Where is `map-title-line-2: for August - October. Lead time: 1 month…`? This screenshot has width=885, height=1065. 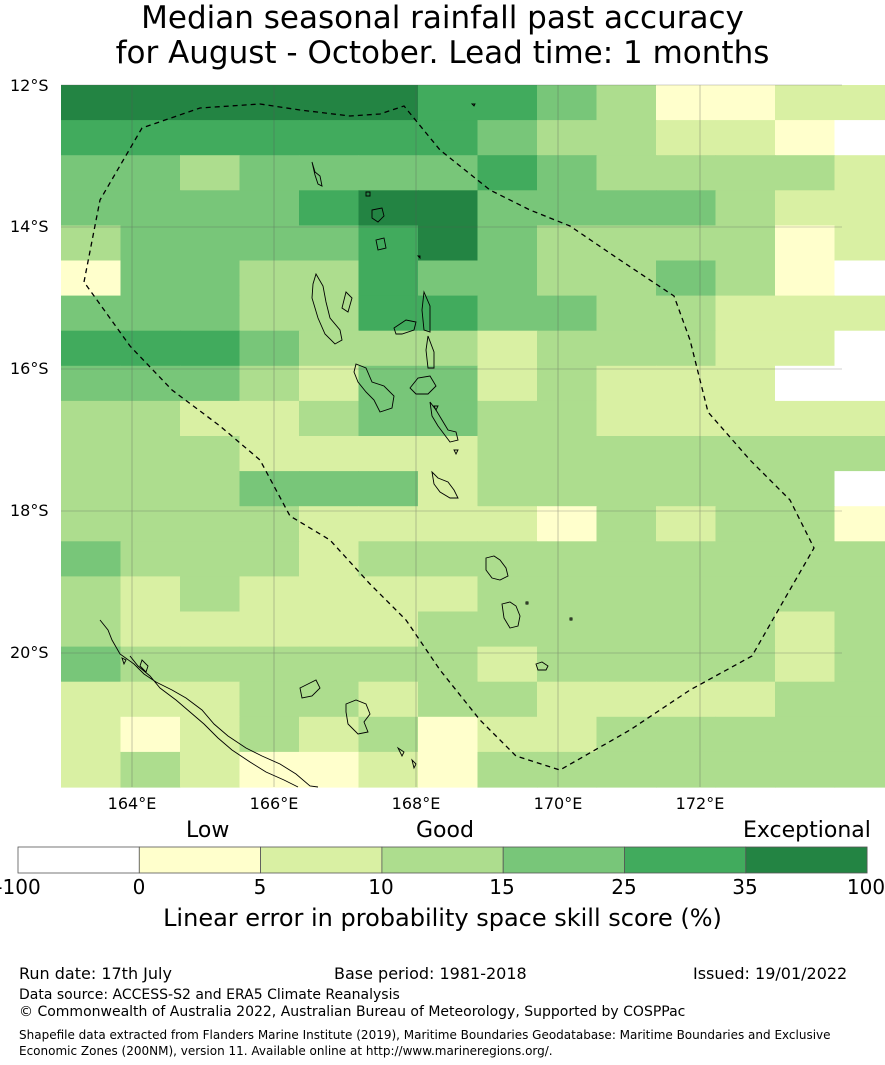
map-title-line-2: for August - October. Lead time: 1 month… is located at coordinates (442, 53).